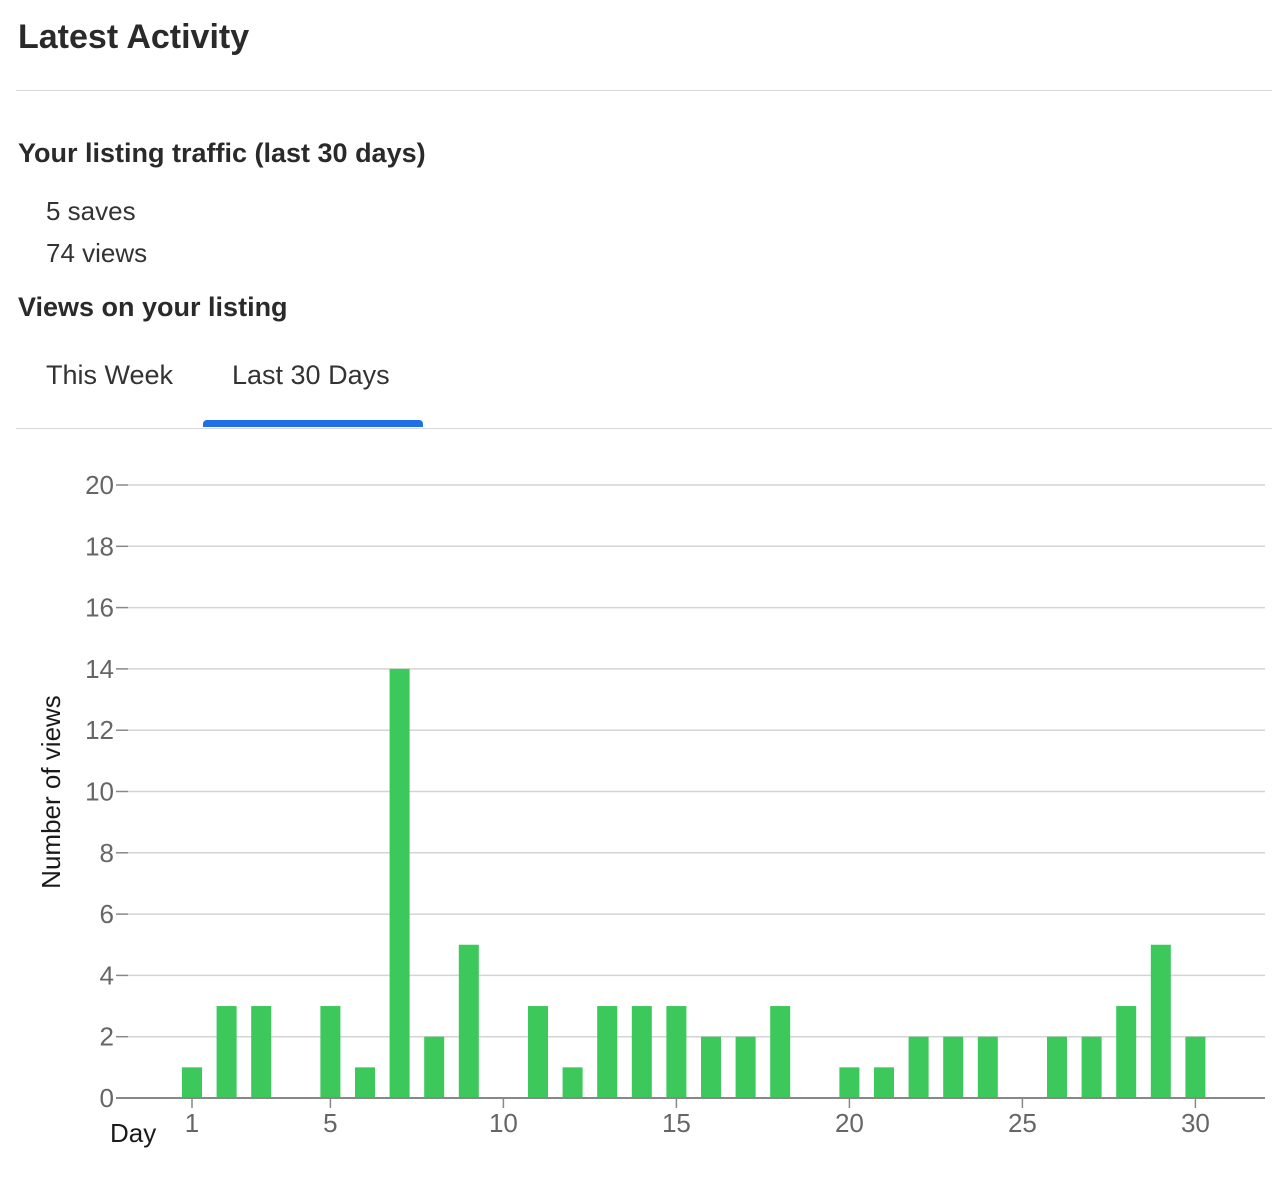 This screenshot has height=1179, width=1272. What do you see at coordinates (503, 1123) in the screenshot?
I see `x-tick-label: 10` at bounding box center [503, 1123].